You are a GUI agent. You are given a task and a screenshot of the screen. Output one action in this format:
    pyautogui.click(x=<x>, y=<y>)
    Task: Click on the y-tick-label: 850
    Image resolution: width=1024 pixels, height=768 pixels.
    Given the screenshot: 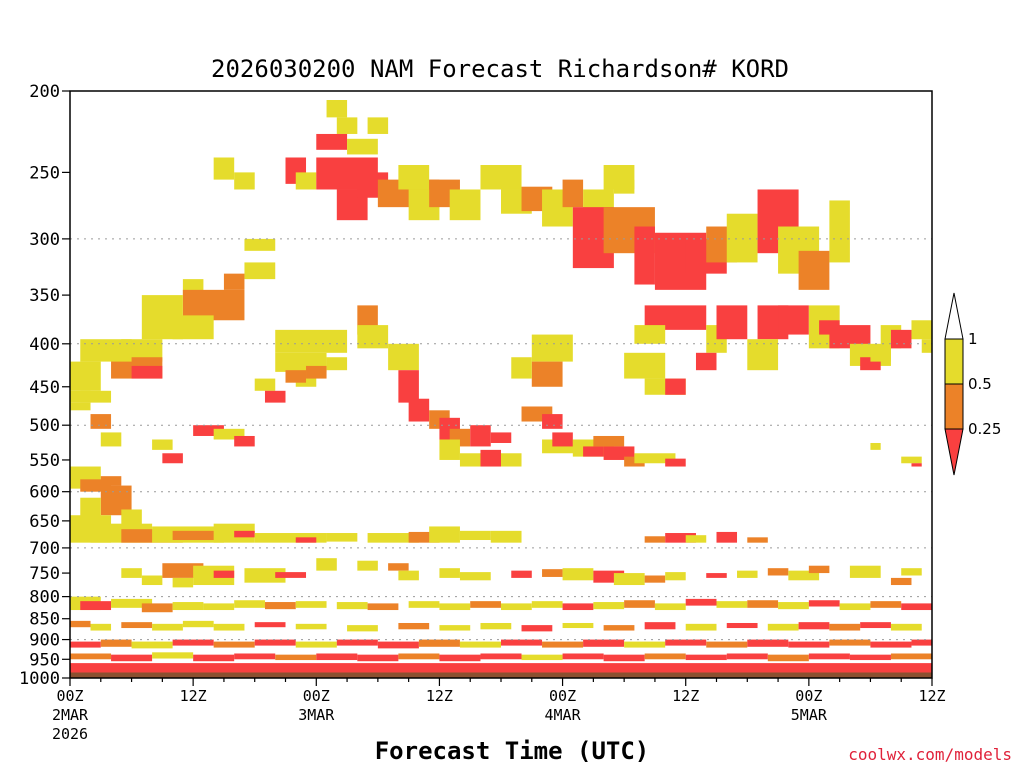 What is the action you would take?
    pyautogui.click(x=44, y=620)
    